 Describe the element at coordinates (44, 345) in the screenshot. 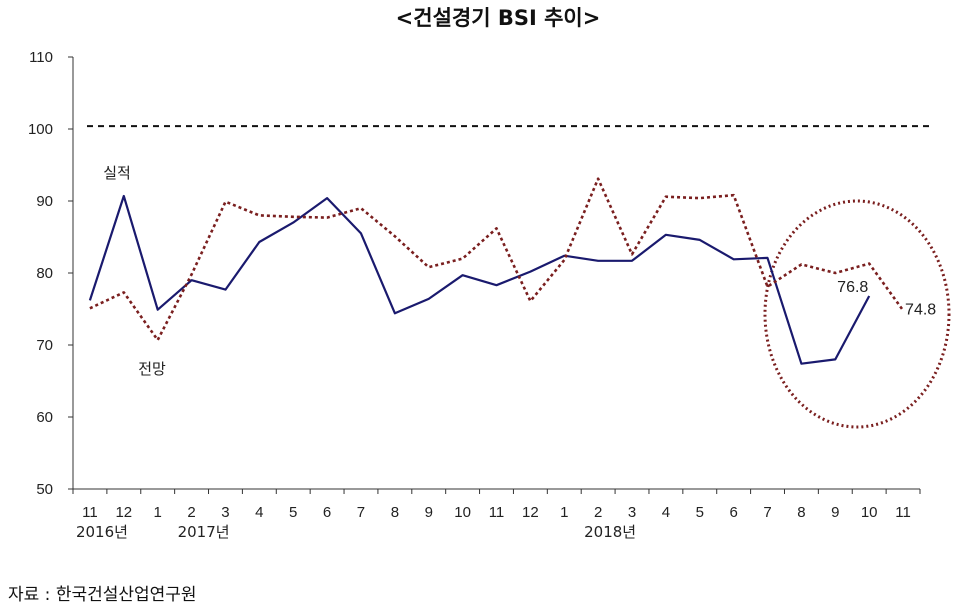

I see `y-tick-label: 70` at that location.